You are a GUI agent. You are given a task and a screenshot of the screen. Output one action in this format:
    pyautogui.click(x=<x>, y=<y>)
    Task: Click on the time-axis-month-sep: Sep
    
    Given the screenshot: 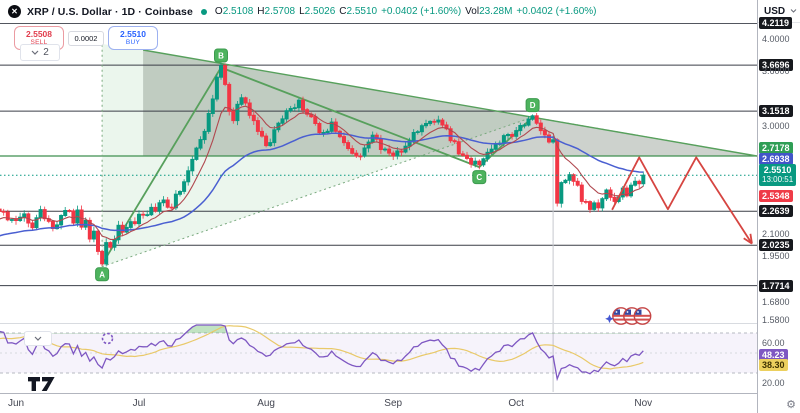 What is the action you would take?
    pyautogui.click(x=393, y=403)
    